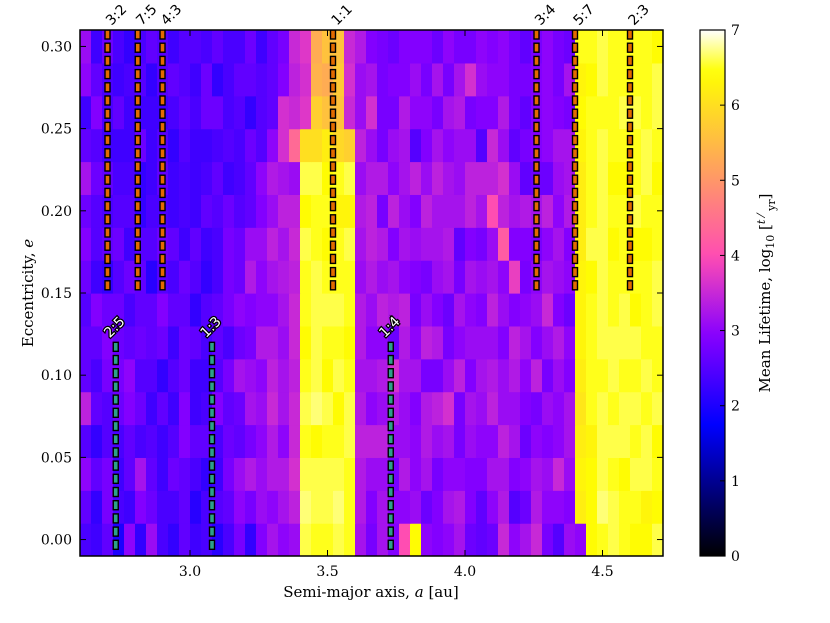 The image size is (830, 623). I want to click on resonance-marker-upper, so click(107, 160).